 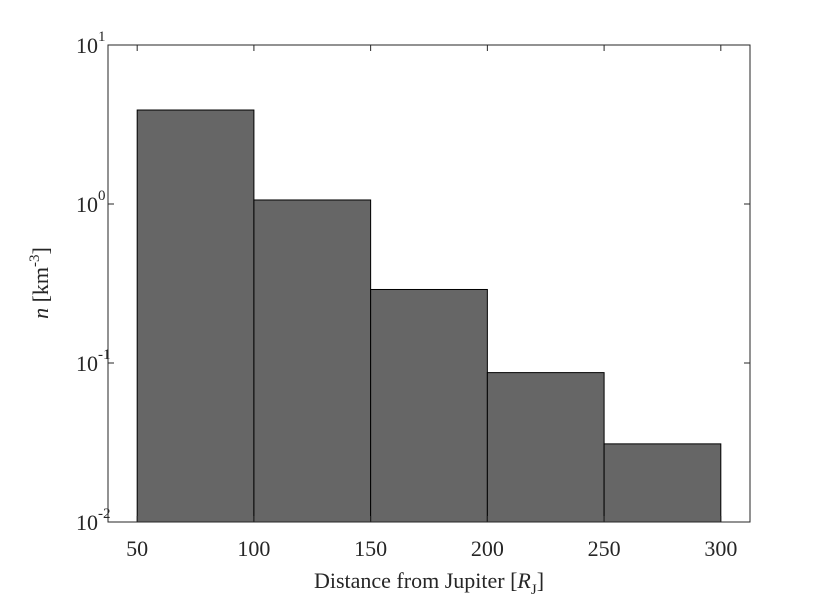 I want to click on y-label-text: [km, so click(x=40, y=287).